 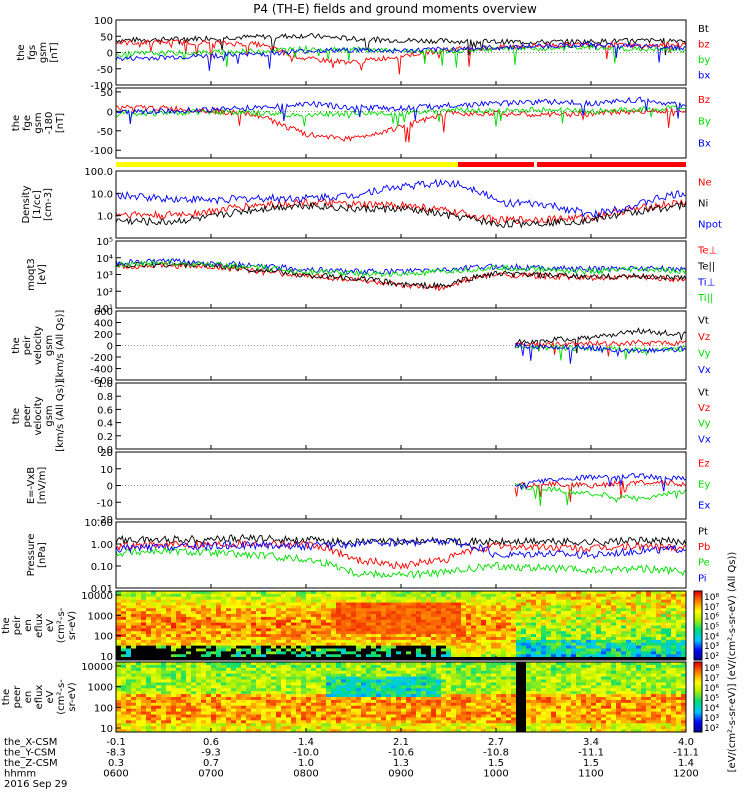 What do you see at coordinates (600, 345) in the screenshot?
I see `series-group-peir_vel` at bounding box center [600, 345].